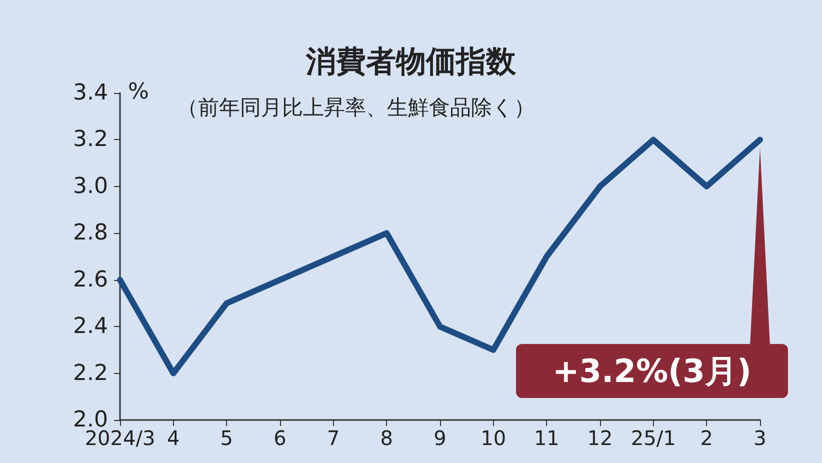  I want to click on chart-title: 消費者物価指数, so click(411, 62).